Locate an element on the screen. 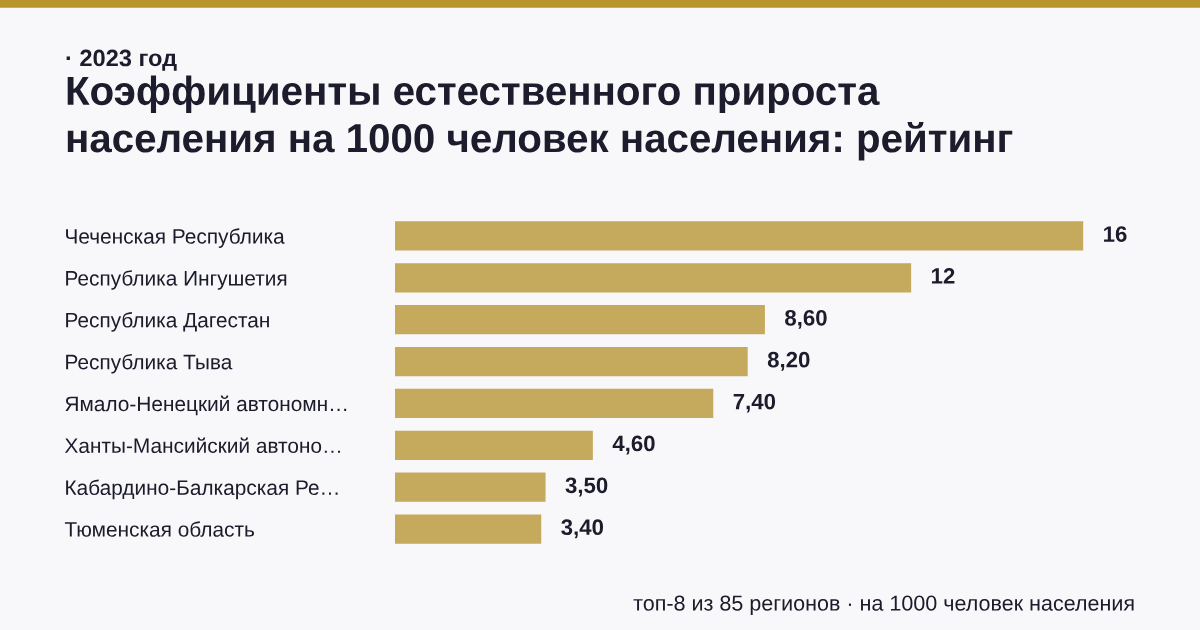 This screenshot has height=630, width=1200. chart-title: Коэффициенты естественного прироста населения на 1000 человек населения: рейтинг is located at coordinates (540, 118).